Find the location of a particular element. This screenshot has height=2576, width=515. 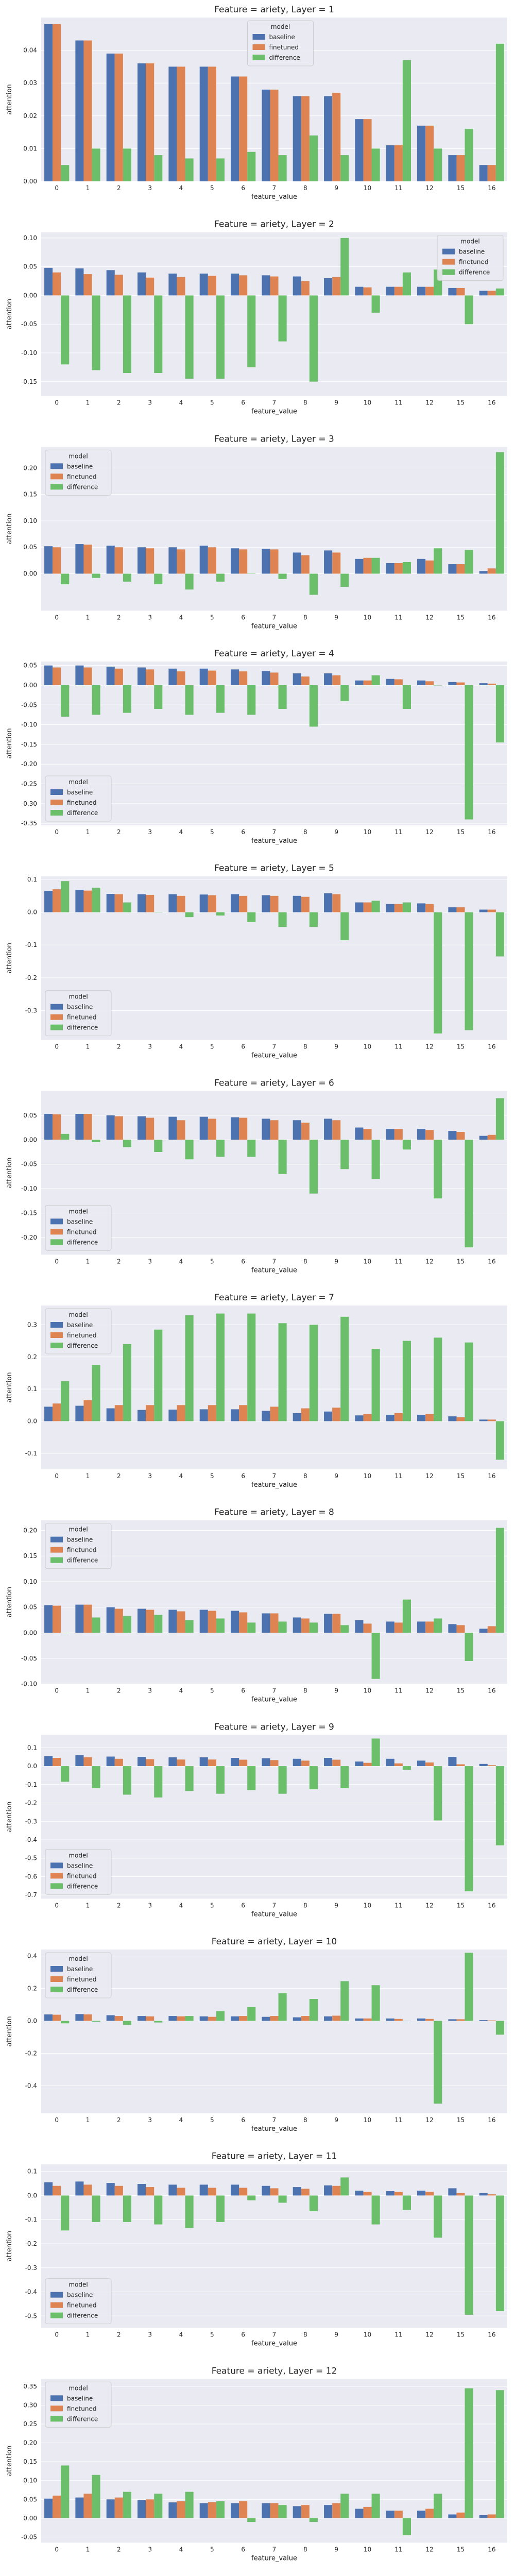

x-tick-label: 5 is located at coordinates (212, 617).